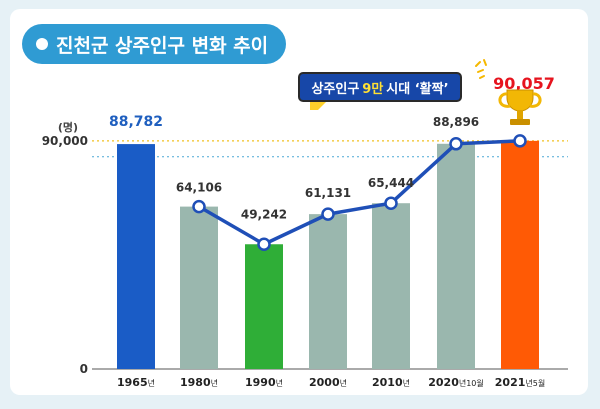  What do you see at coordinates (359, 193) in the screenshot?
I see `trend-line` at bounding box center [359, 193].